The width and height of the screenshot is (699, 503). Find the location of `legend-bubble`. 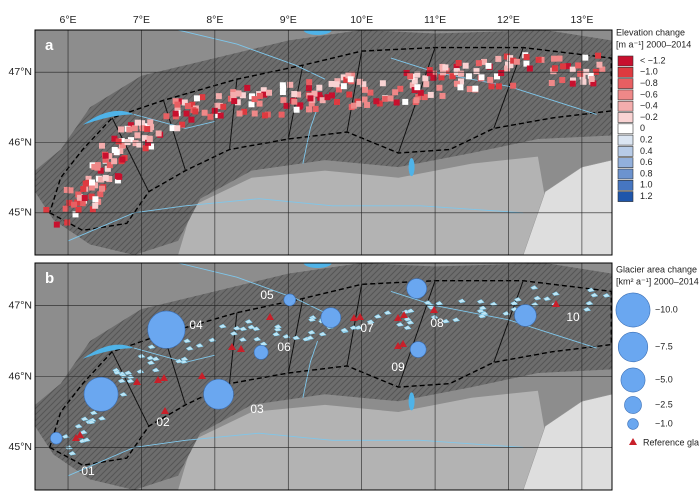

legend-bubble is located at coordinates (633, 310).